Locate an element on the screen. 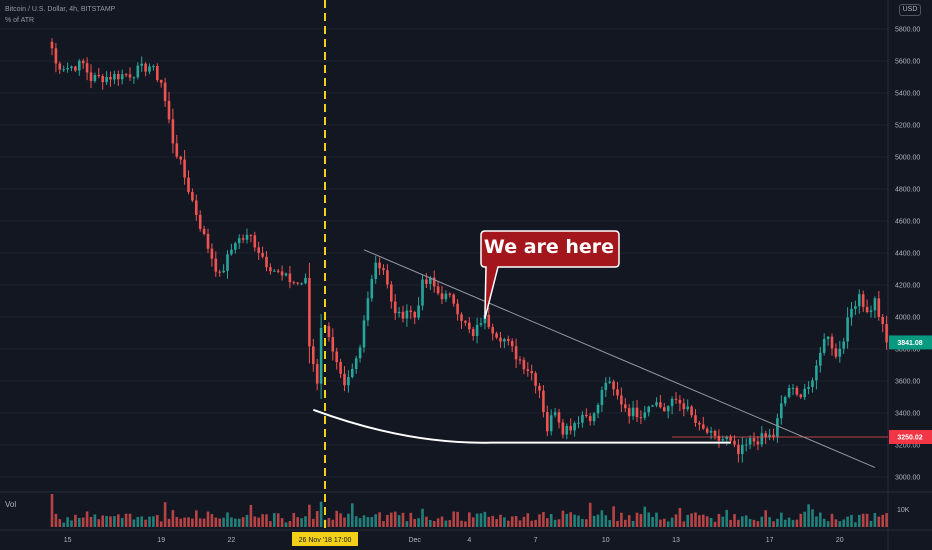  level-label: 3250.02 is located at coordinates (909, 437).